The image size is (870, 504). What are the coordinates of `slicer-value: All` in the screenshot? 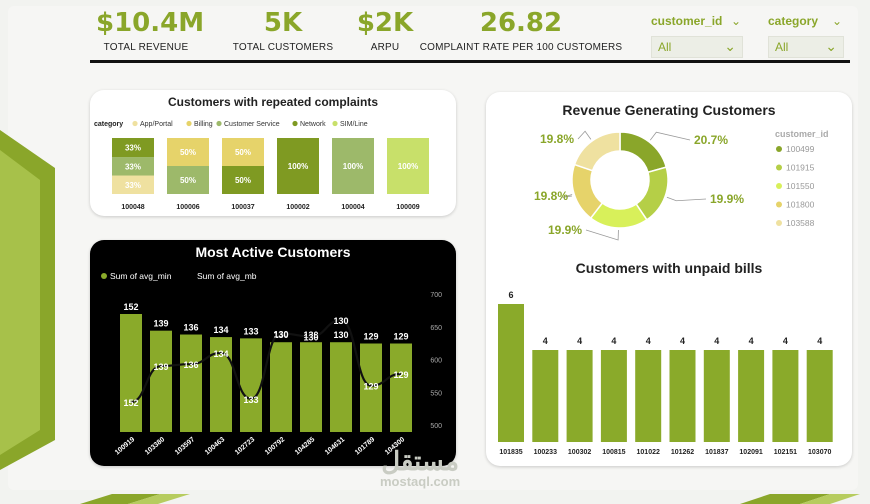 It's located at (782, 47).